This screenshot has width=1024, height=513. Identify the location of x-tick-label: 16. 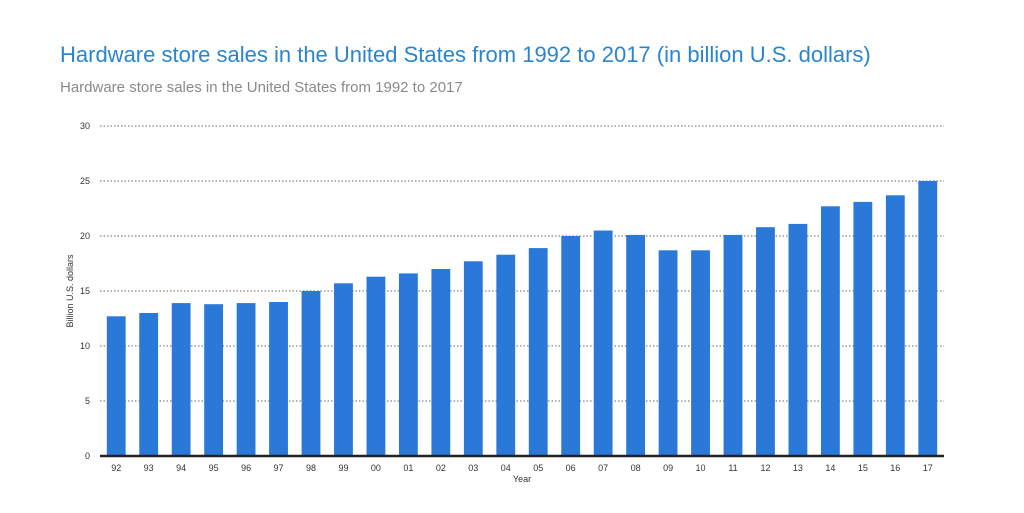
(895, 468).